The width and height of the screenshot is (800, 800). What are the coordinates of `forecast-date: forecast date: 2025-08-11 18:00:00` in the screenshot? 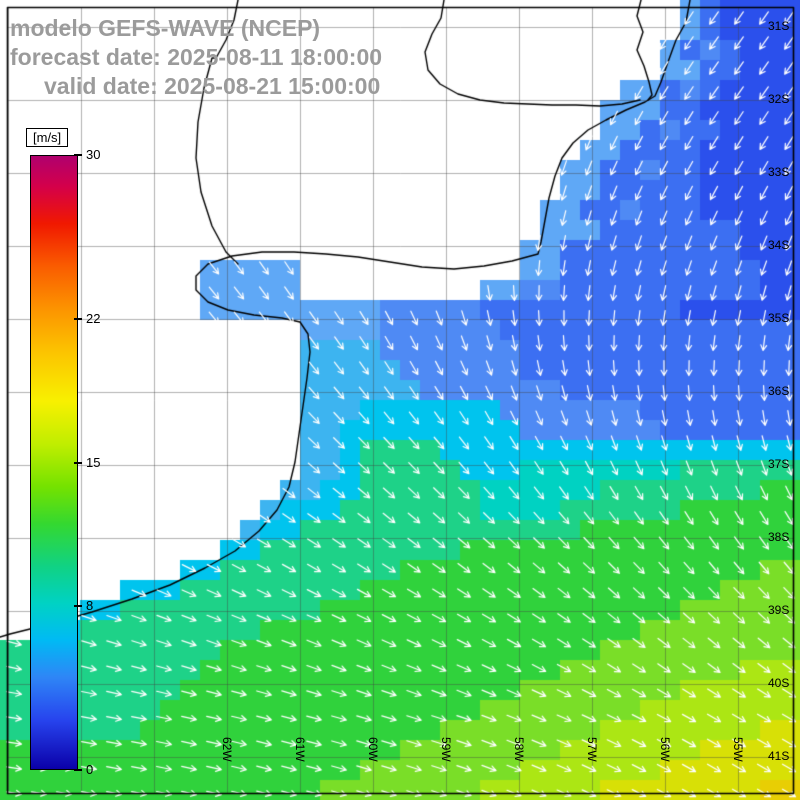 It's located at (196, 57).